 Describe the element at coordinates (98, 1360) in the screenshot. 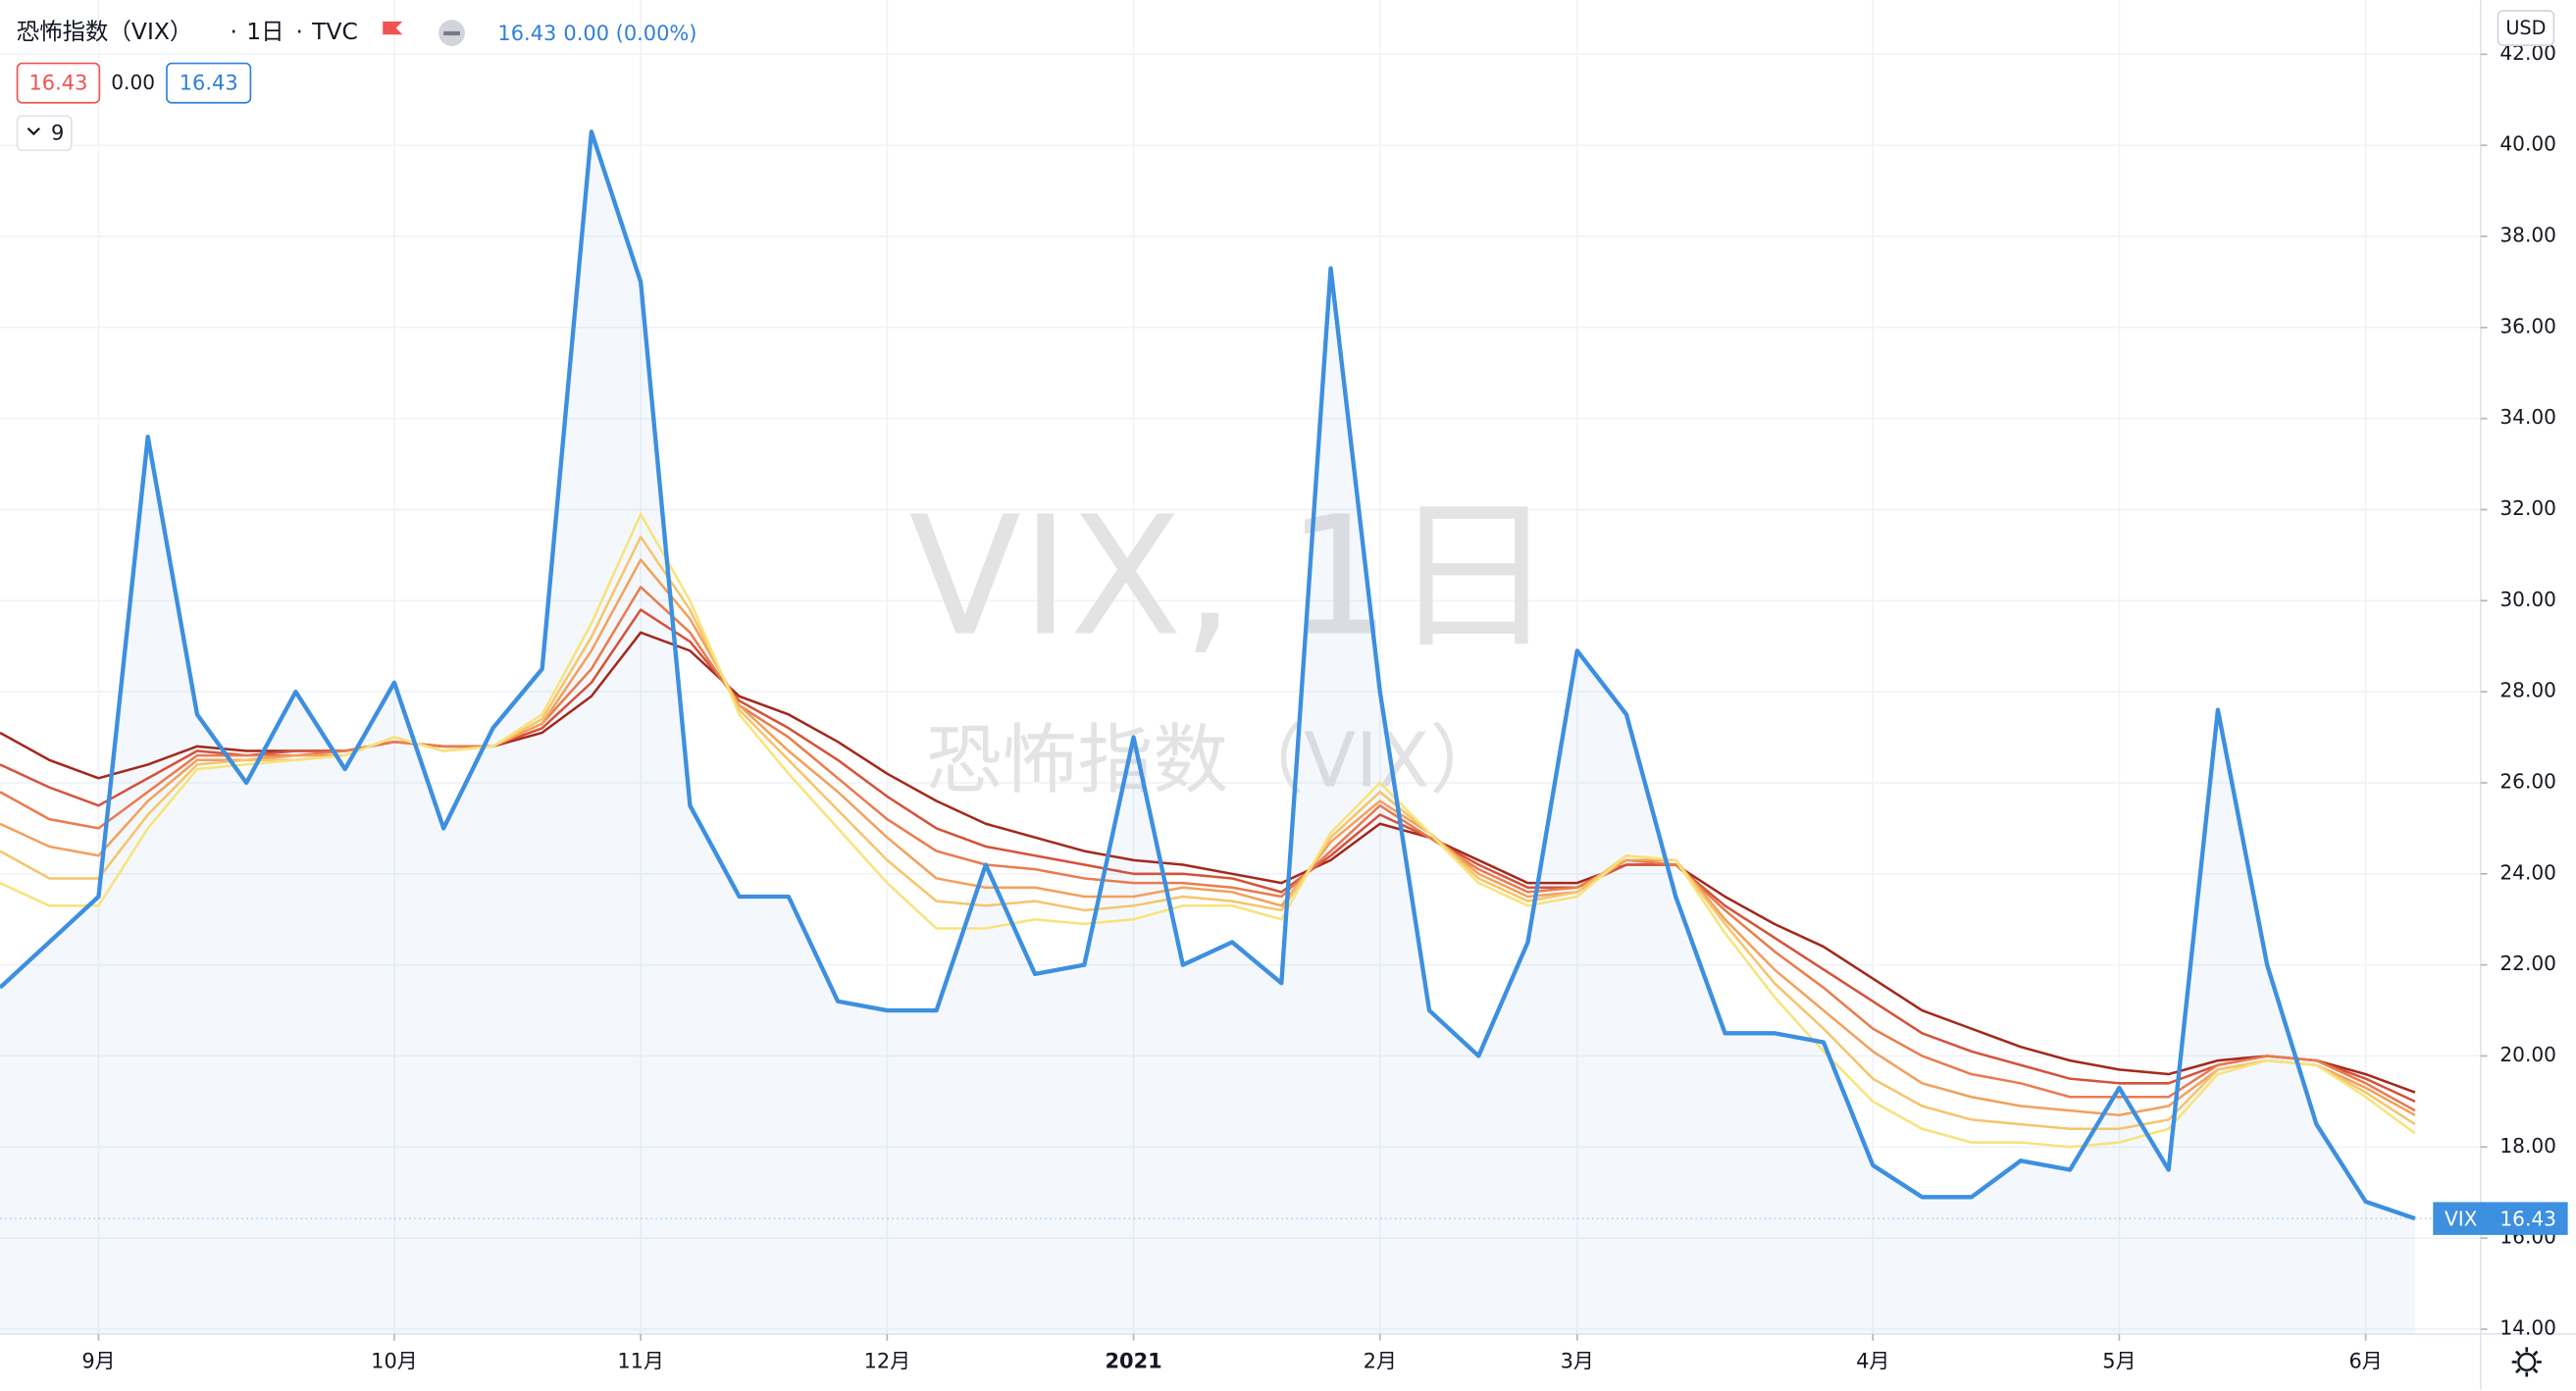

I see `x-tick-label: 9月` at that location.